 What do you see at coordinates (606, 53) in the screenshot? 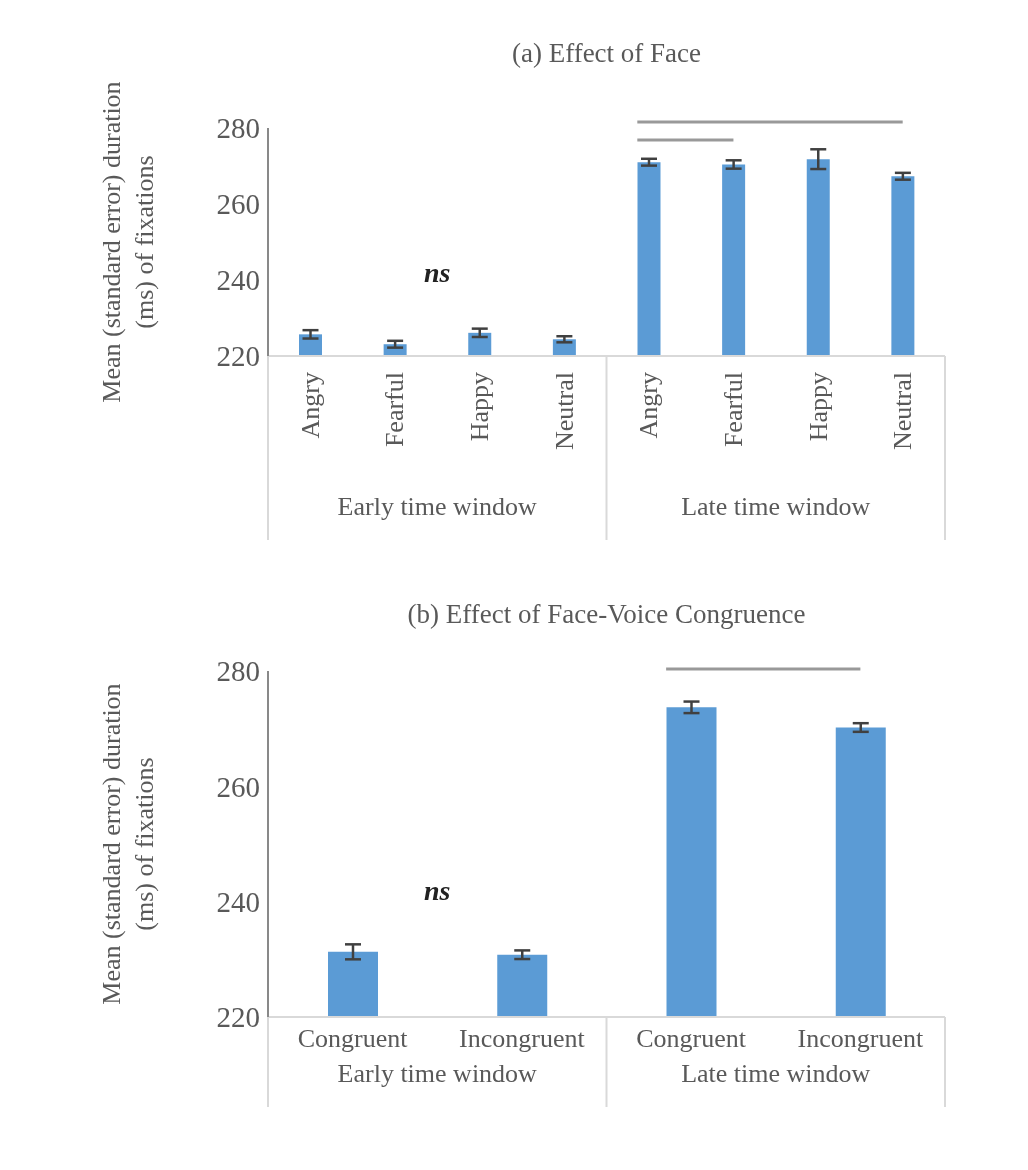
I see `chart-title: (a) Effect of Face` at bounding box center [606, 53].